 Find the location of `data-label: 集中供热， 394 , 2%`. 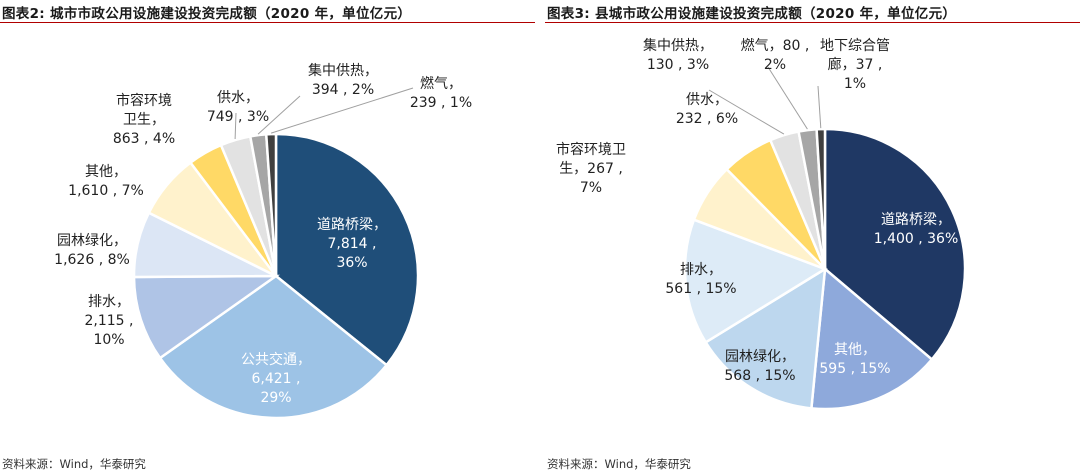

data-label: 集中供热， 394 , 2% is located at coordinates (343, 80).